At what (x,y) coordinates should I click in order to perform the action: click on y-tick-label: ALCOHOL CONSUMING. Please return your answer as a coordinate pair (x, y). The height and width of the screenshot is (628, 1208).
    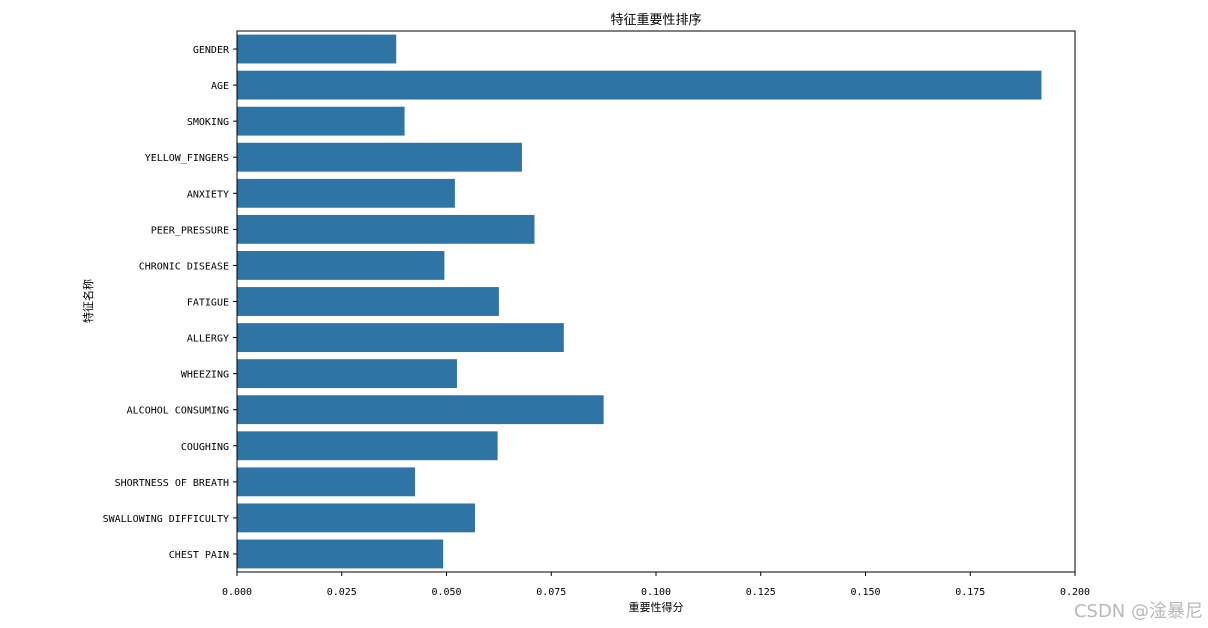
    Looking at the image, I should click on (178, 411).